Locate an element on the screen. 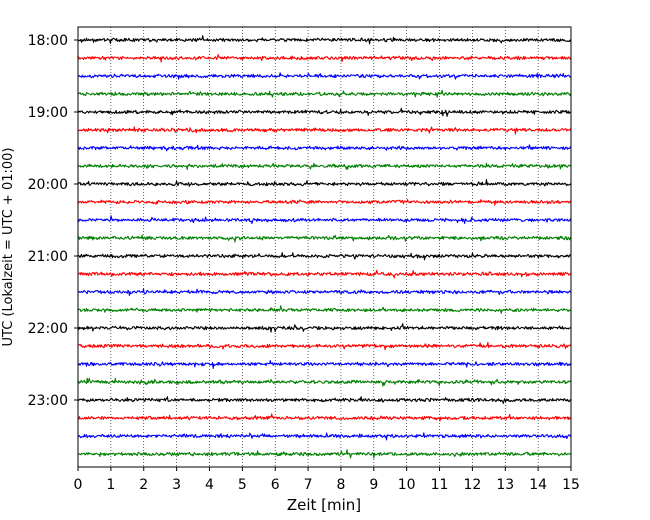 The height and width of the screenshot is (520, 650). y-tick-label-19:00: 19:00 is located at coordinates (48, 113).